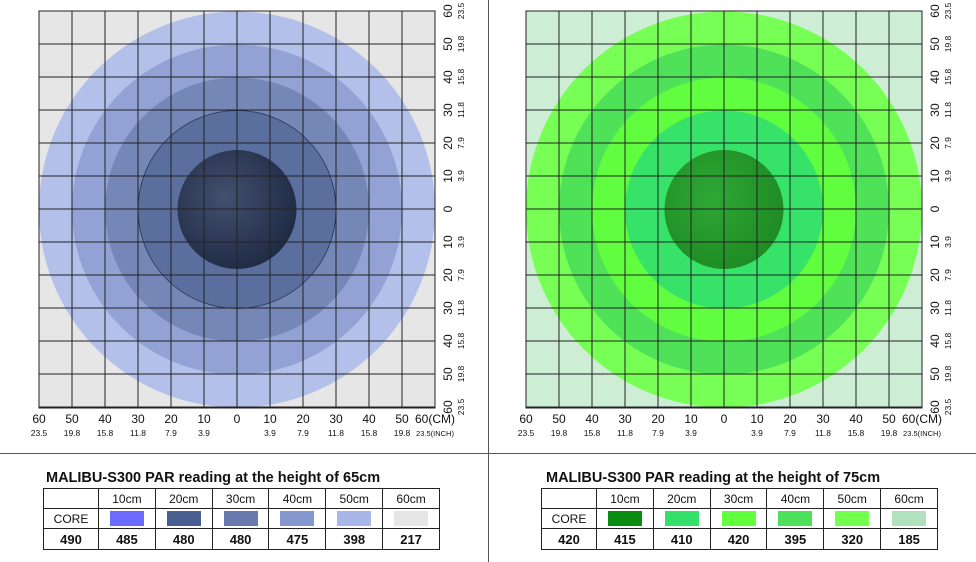  What do you see at coordinates (448, 176) in the screenshot?
I see `y-tick-label-cm: 10` at bounding box center [448, 176].